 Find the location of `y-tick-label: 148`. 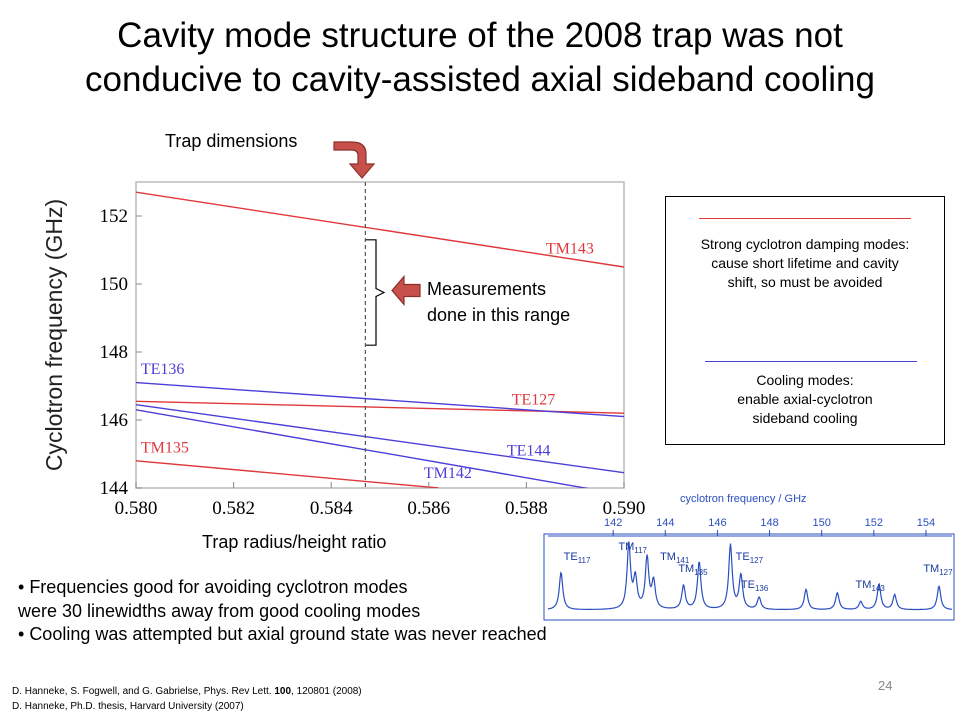

y-tick-label: 148 is located at coordinates (114, 352).